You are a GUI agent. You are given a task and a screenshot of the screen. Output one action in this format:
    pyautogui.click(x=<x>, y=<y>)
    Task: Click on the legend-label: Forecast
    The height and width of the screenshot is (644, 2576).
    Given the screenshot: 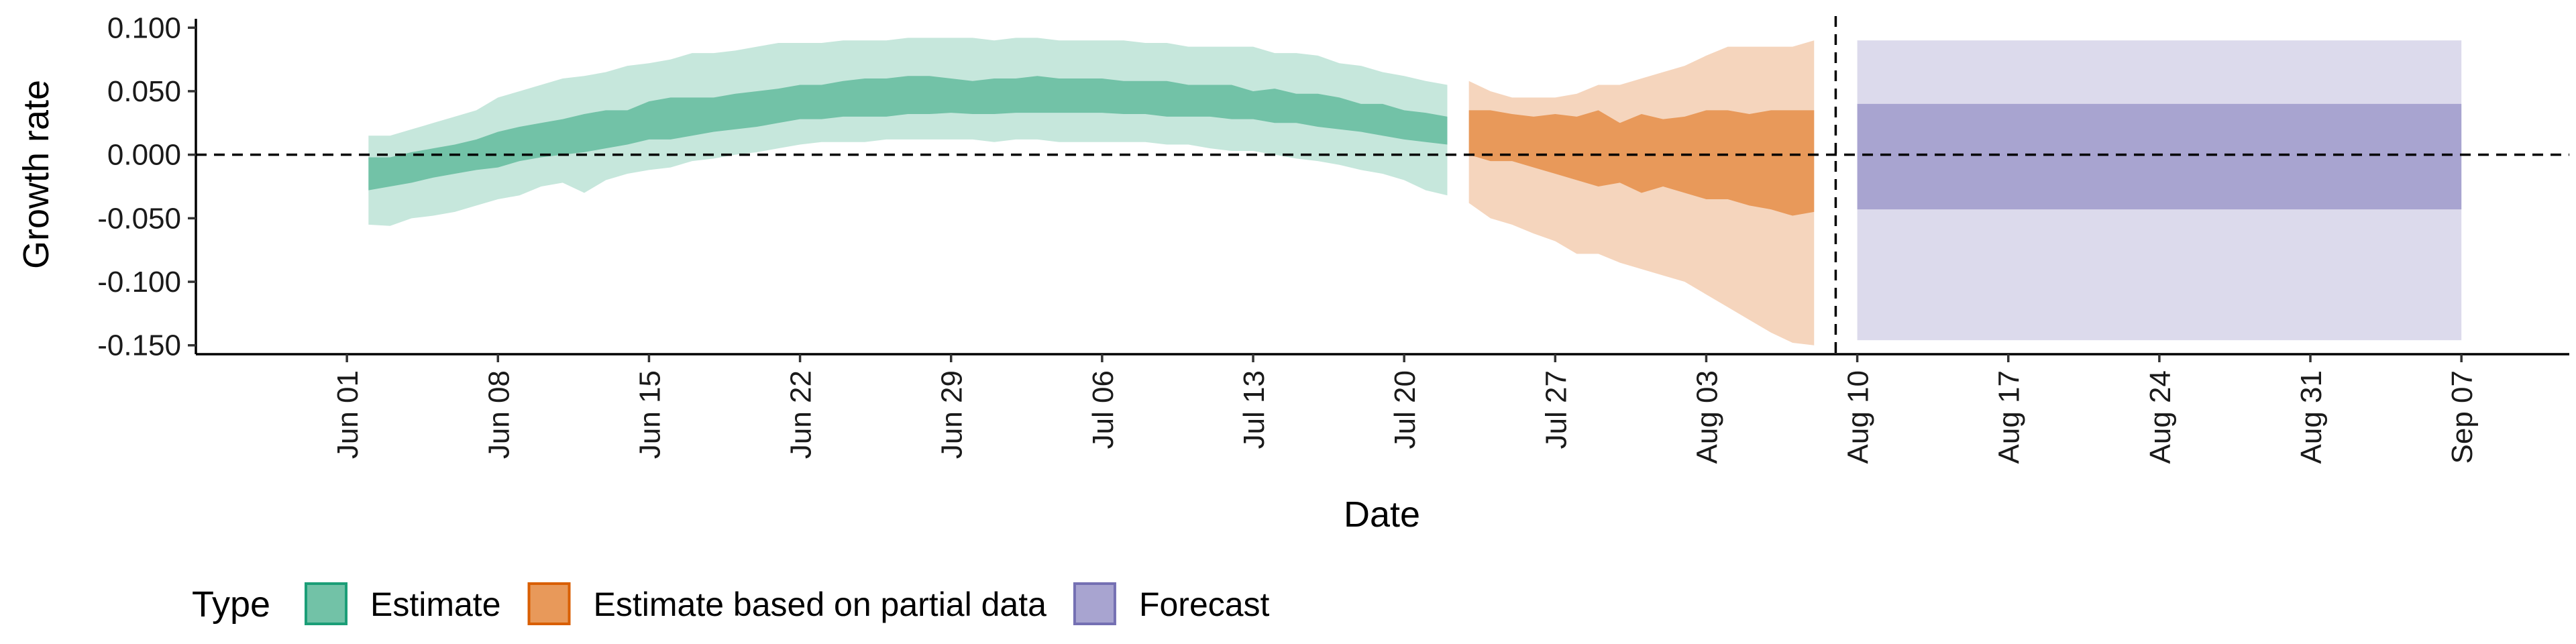 What is the action you would take?
    pyautogui.click(x=1204, y=604)
    